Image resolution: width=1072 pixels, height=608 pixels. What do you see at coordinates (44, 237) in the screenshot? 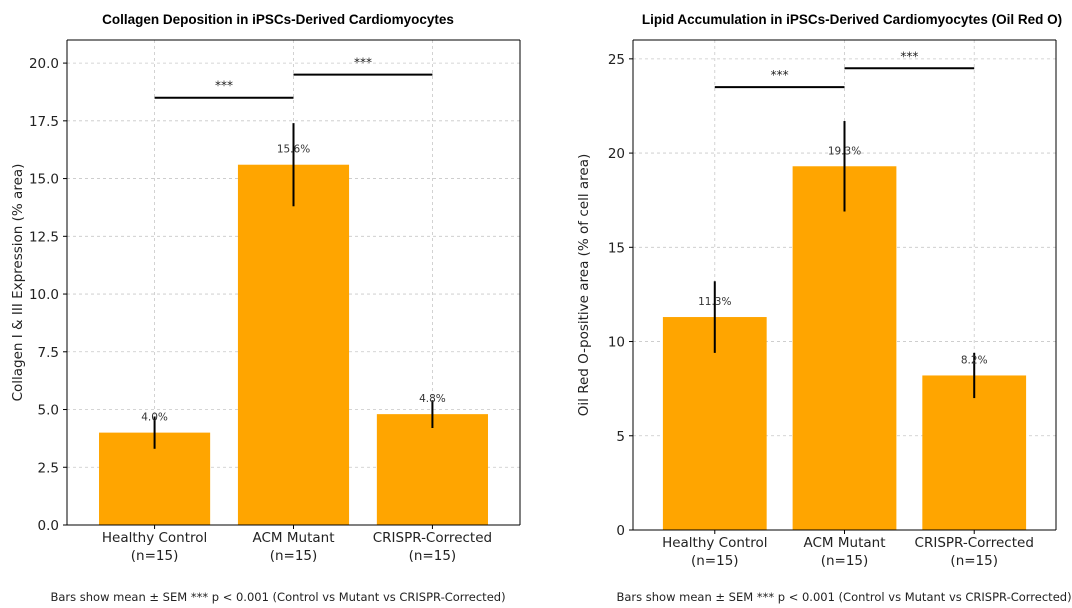
I see `y-tick-label: 12.5` at bounding box center [44, 237].